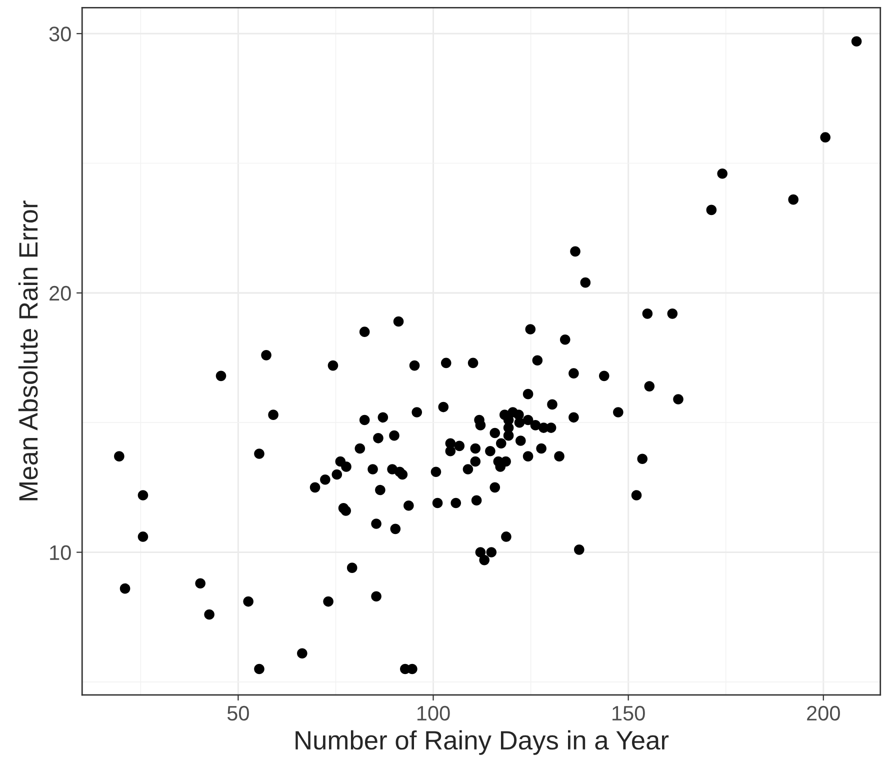  I want to click on y-axis-title: Mean Absolute Rain Error, so click(28, 350).